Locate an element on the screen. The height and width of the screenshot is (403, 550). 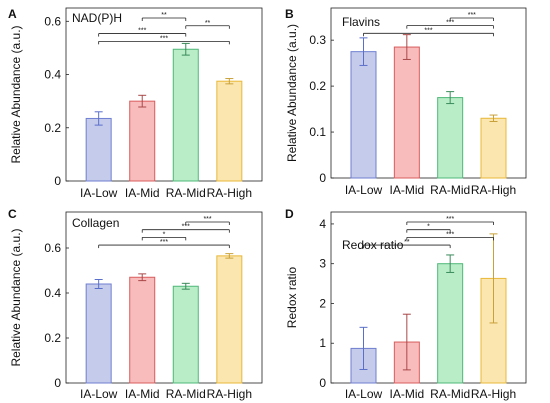
panel-title: Redox ratio is located at coordinates (373, 245).